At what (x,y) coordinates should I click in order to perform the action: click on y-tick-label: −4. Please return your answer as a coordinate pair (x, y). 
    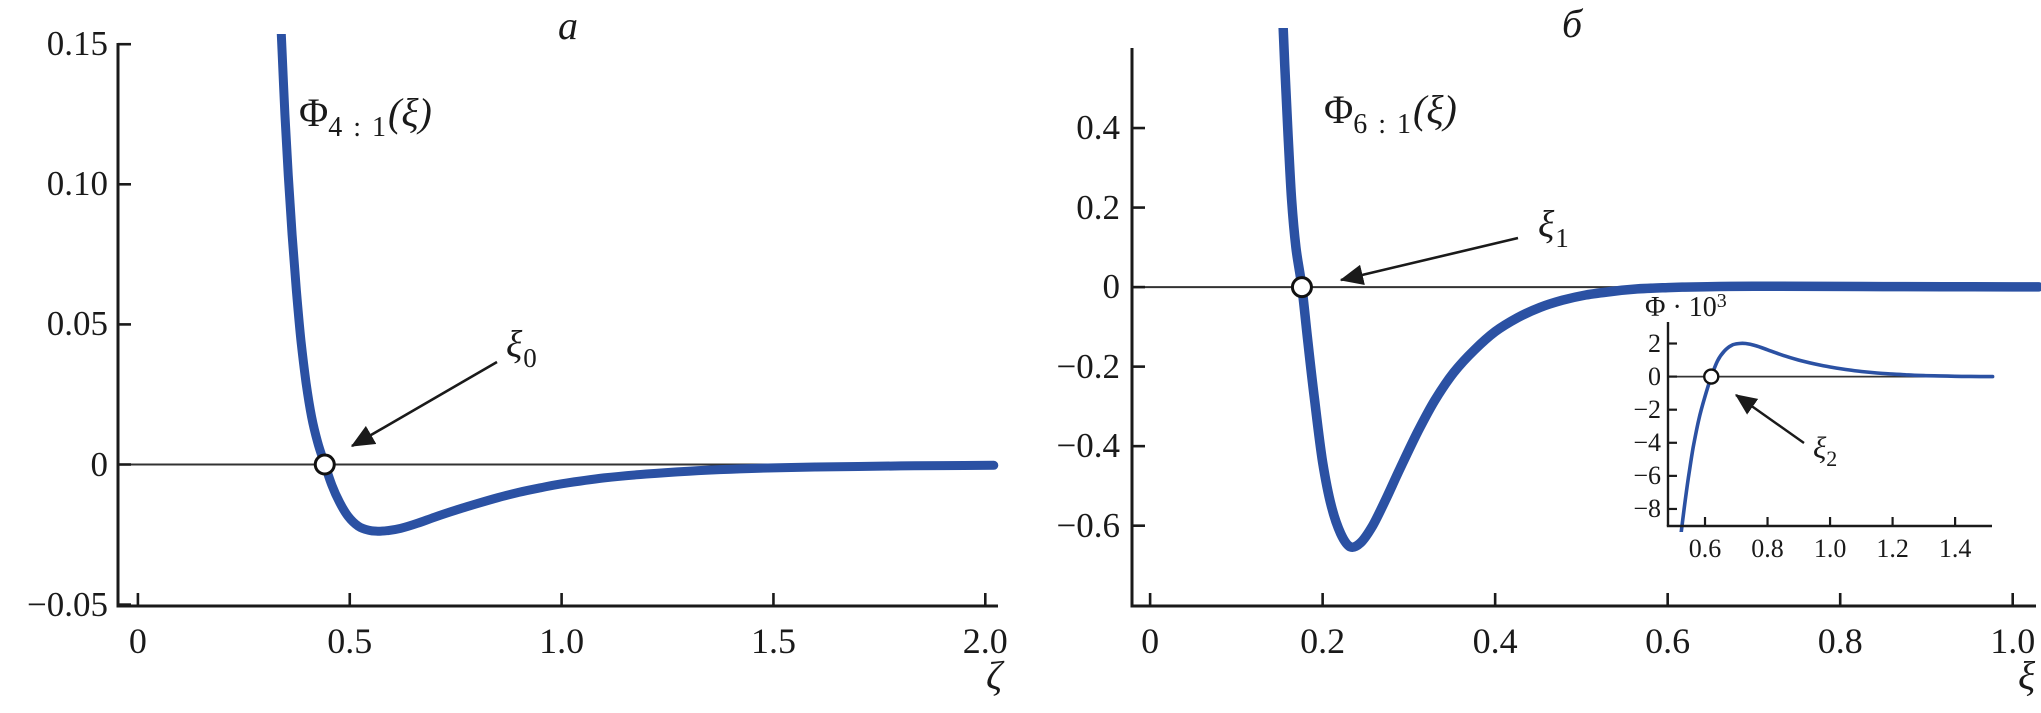
    Looking at the image, I should click on (1647, 442).